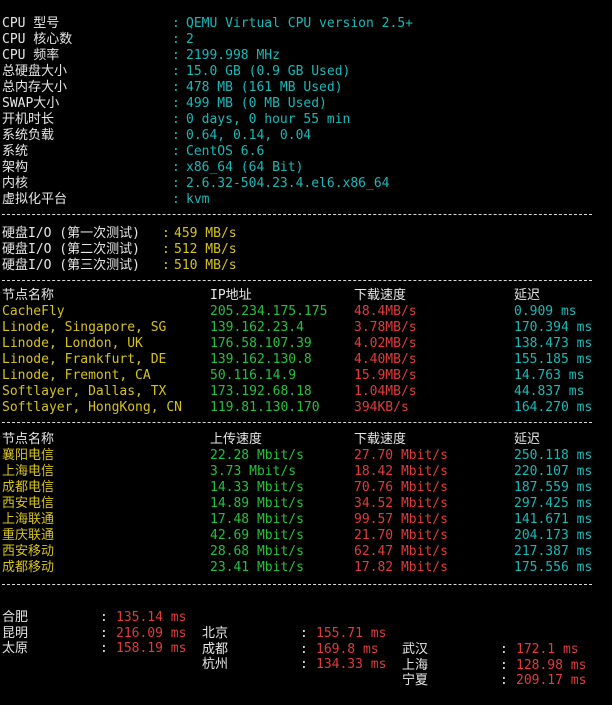 The height and width of the screenshot is (705, 612). I want to click on ping-row: 合肥:135.14 ms 北京:155.71 ms 武汉:172.1 ms, so click(290, 633).